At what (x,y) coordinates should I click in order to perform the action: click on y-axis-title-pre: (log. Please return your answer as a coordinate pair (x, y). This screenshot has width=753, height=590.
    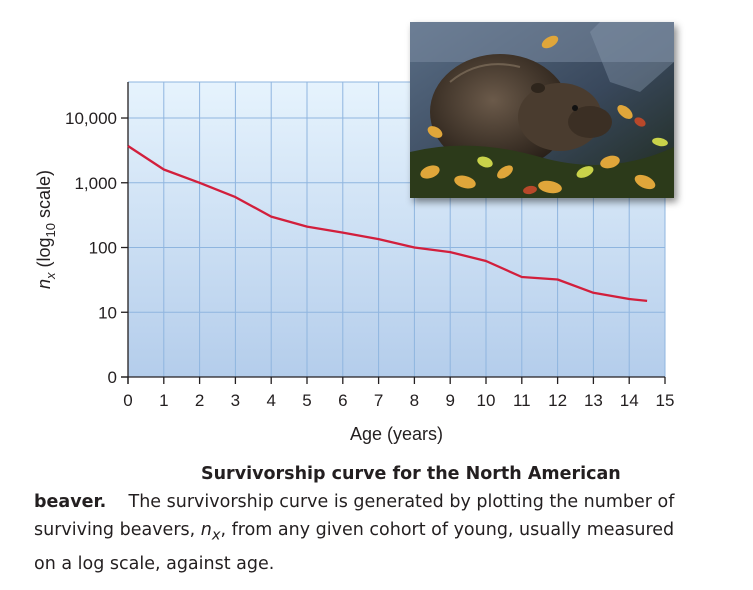
    Looking at the image, I should click on (44, 254).